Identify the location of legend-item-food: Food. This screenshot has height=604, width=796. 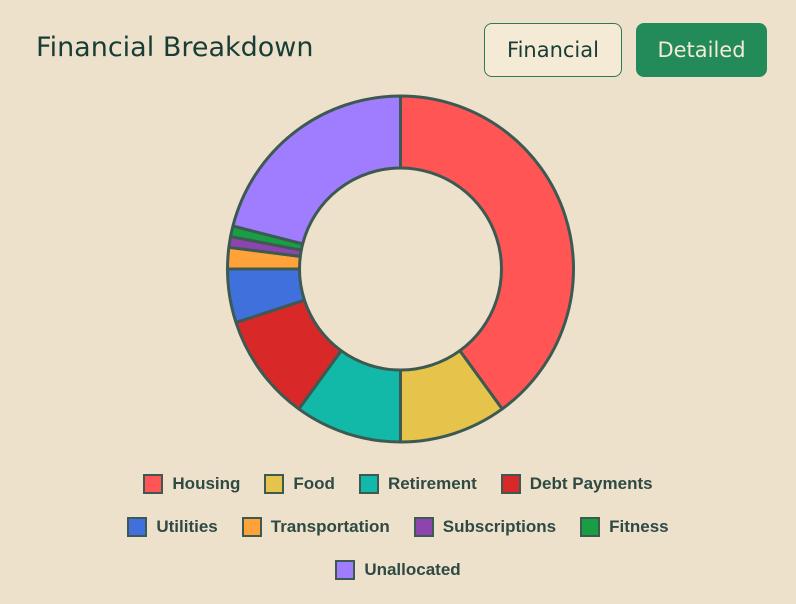
(299, 483).